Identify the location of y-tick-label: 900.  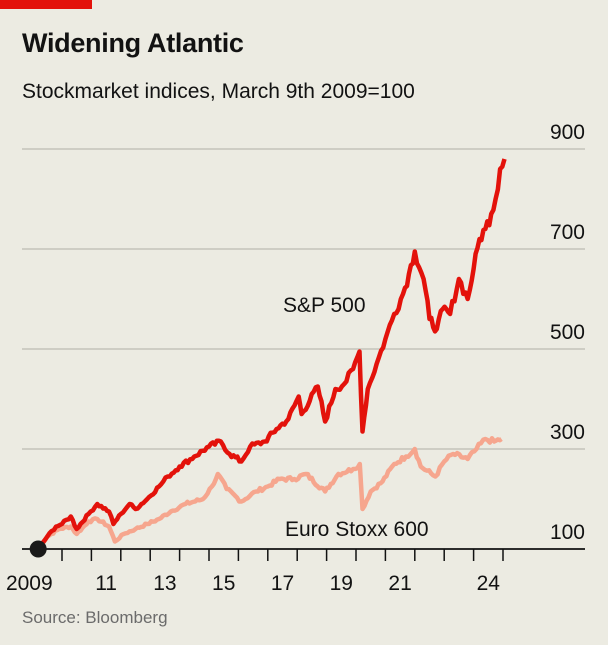
(567, 132).